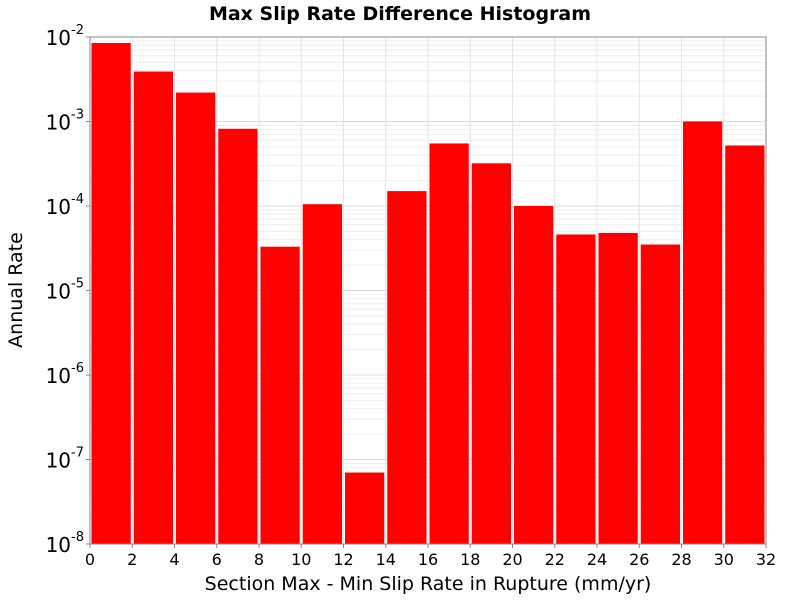 This screenshot has width=800, height=600. I want to click on x-tick-label: 12, so click(343, 559).